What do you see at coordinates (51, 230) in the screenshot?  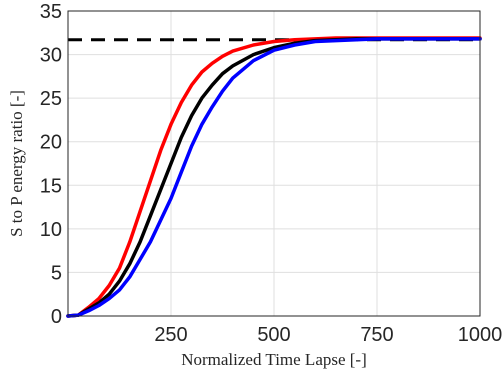 I see `y-tick-label-2: 10` at bounding box center [51, 230].